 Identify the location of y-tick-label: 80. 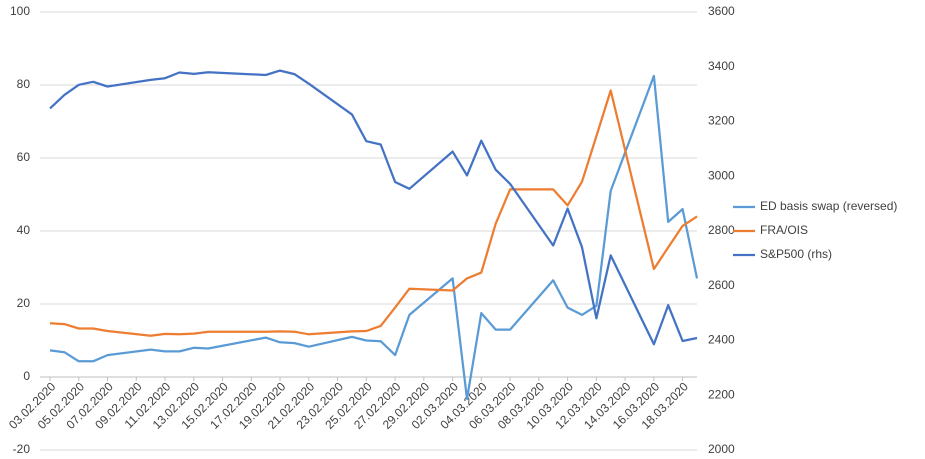
(24, 84).